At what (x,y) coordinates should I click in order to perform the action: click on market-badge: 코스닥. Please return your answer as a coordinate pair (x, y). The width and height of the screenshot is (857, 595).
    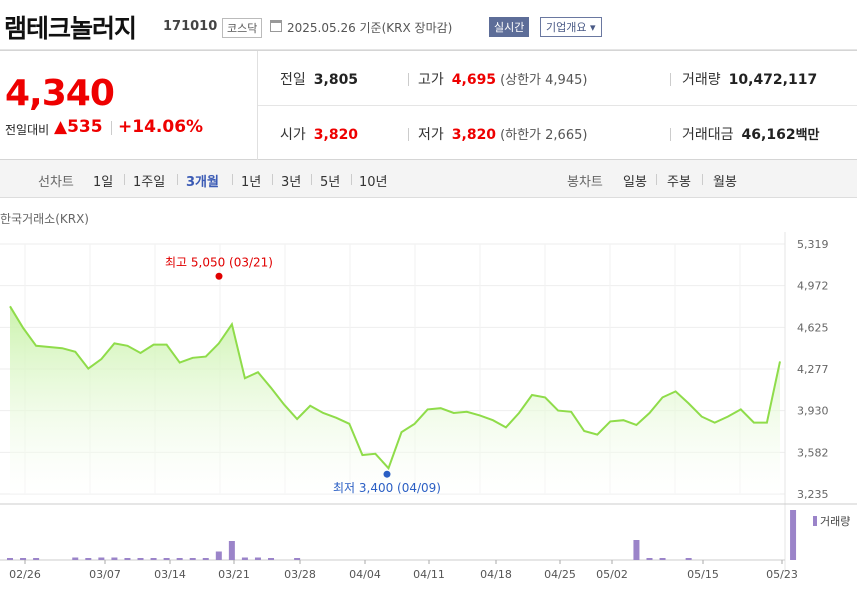
    Looking at the image, I should click on (242, 28).